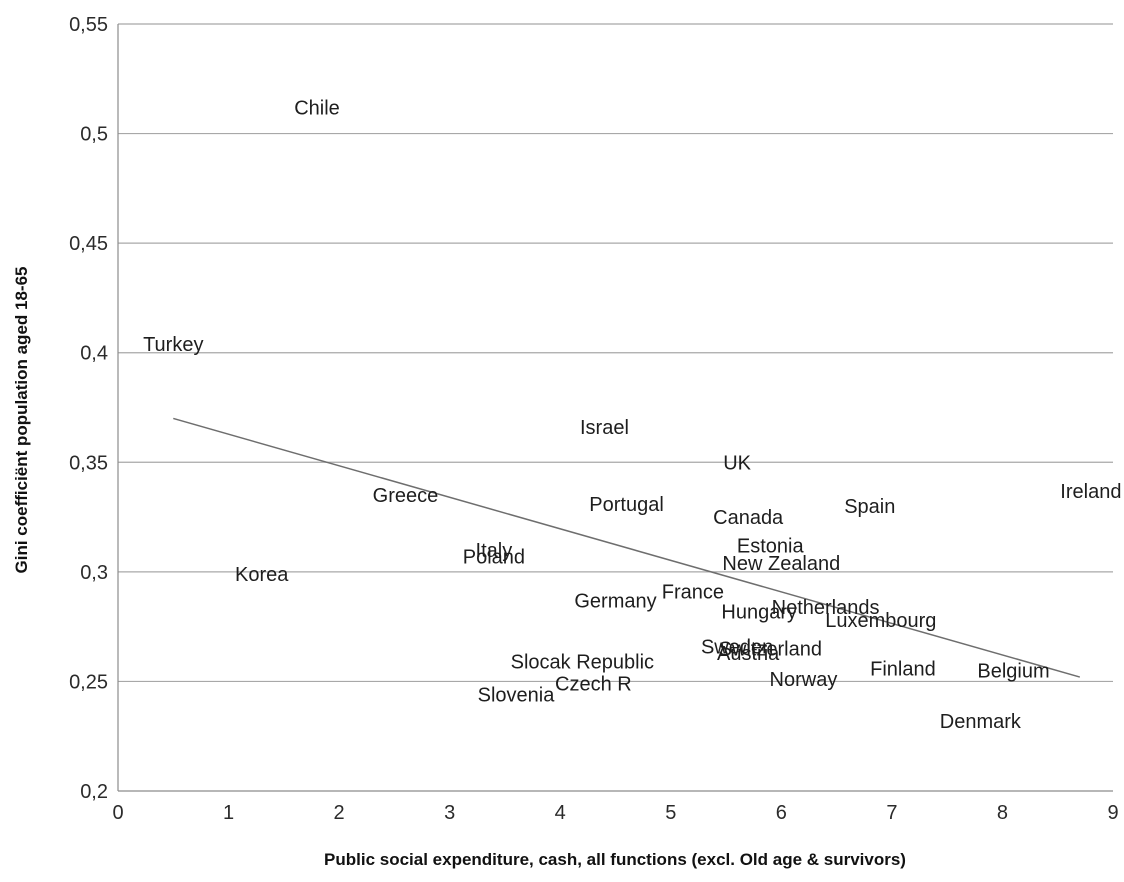 Image resolution: width=1124 pixels, height=882 pixels. Describe the element at coordinates (981, 722) in the screenshot. I see `data-point-label: Denmark` at that location.